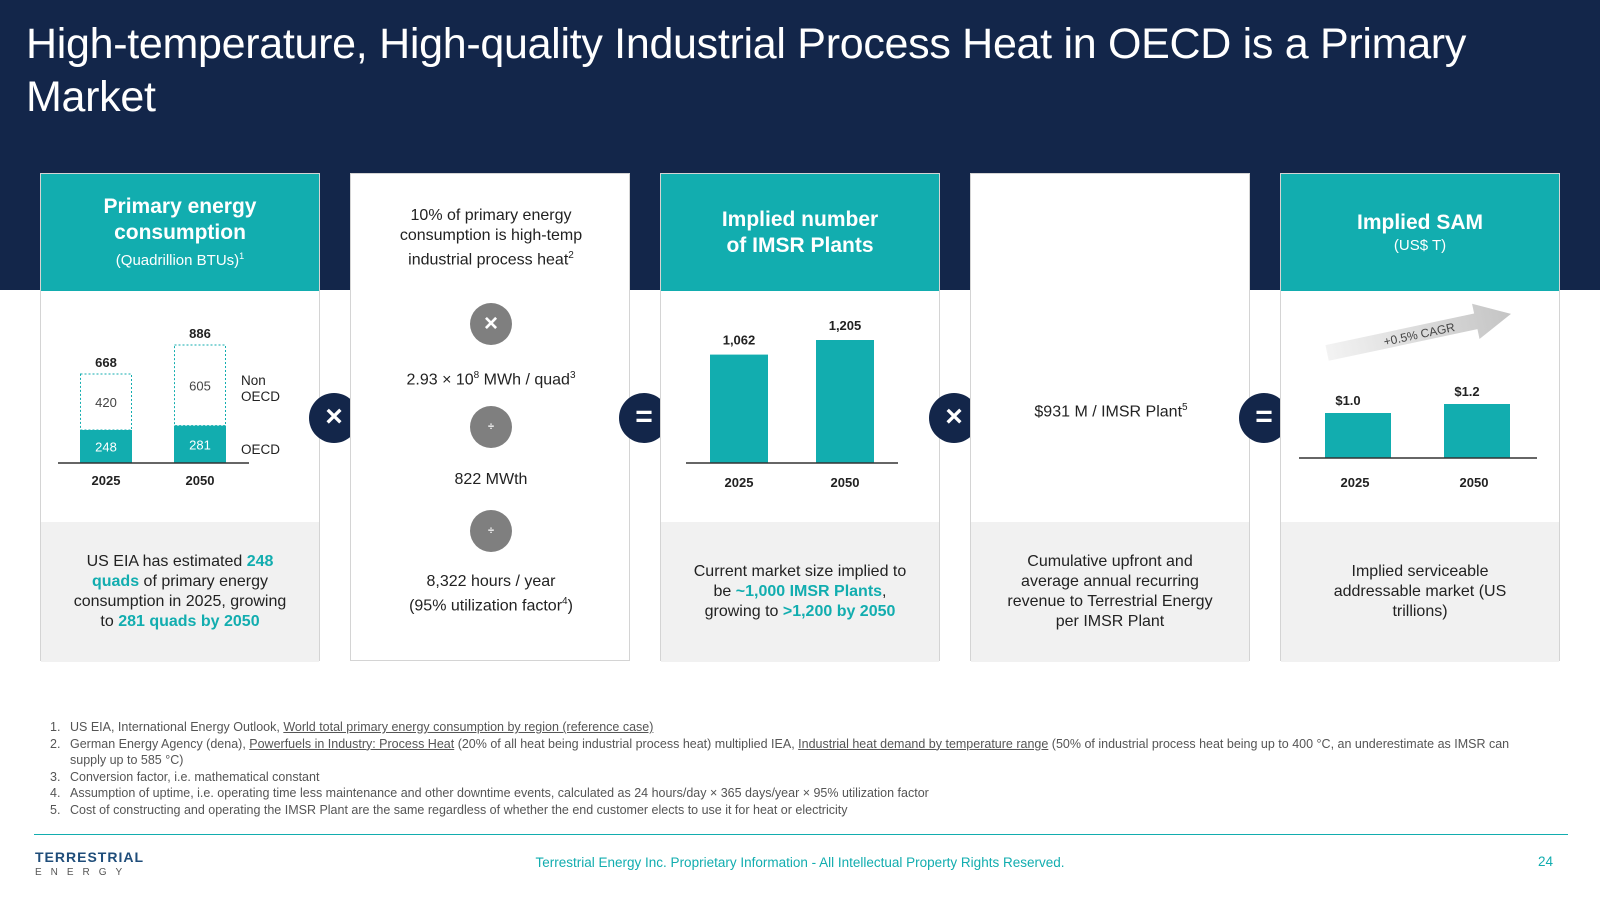  I want to click on revenue-per-plant-value: $931 M / IMSR Plant5, so click(1111, 411).